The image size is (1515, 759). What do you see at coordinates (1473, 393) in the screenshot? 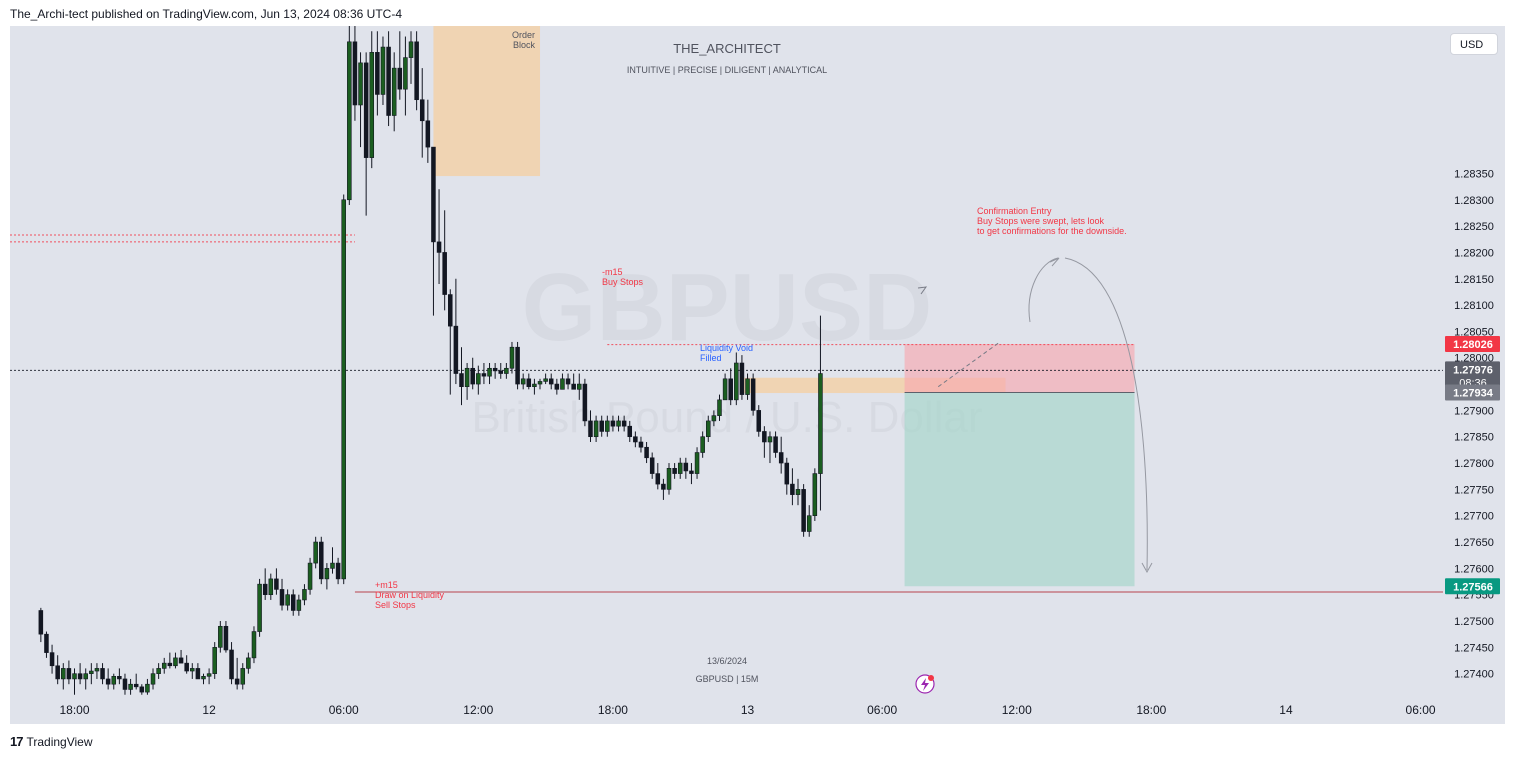
I see `price-label-value: 1.27934` at bounding box center [1473, 393].